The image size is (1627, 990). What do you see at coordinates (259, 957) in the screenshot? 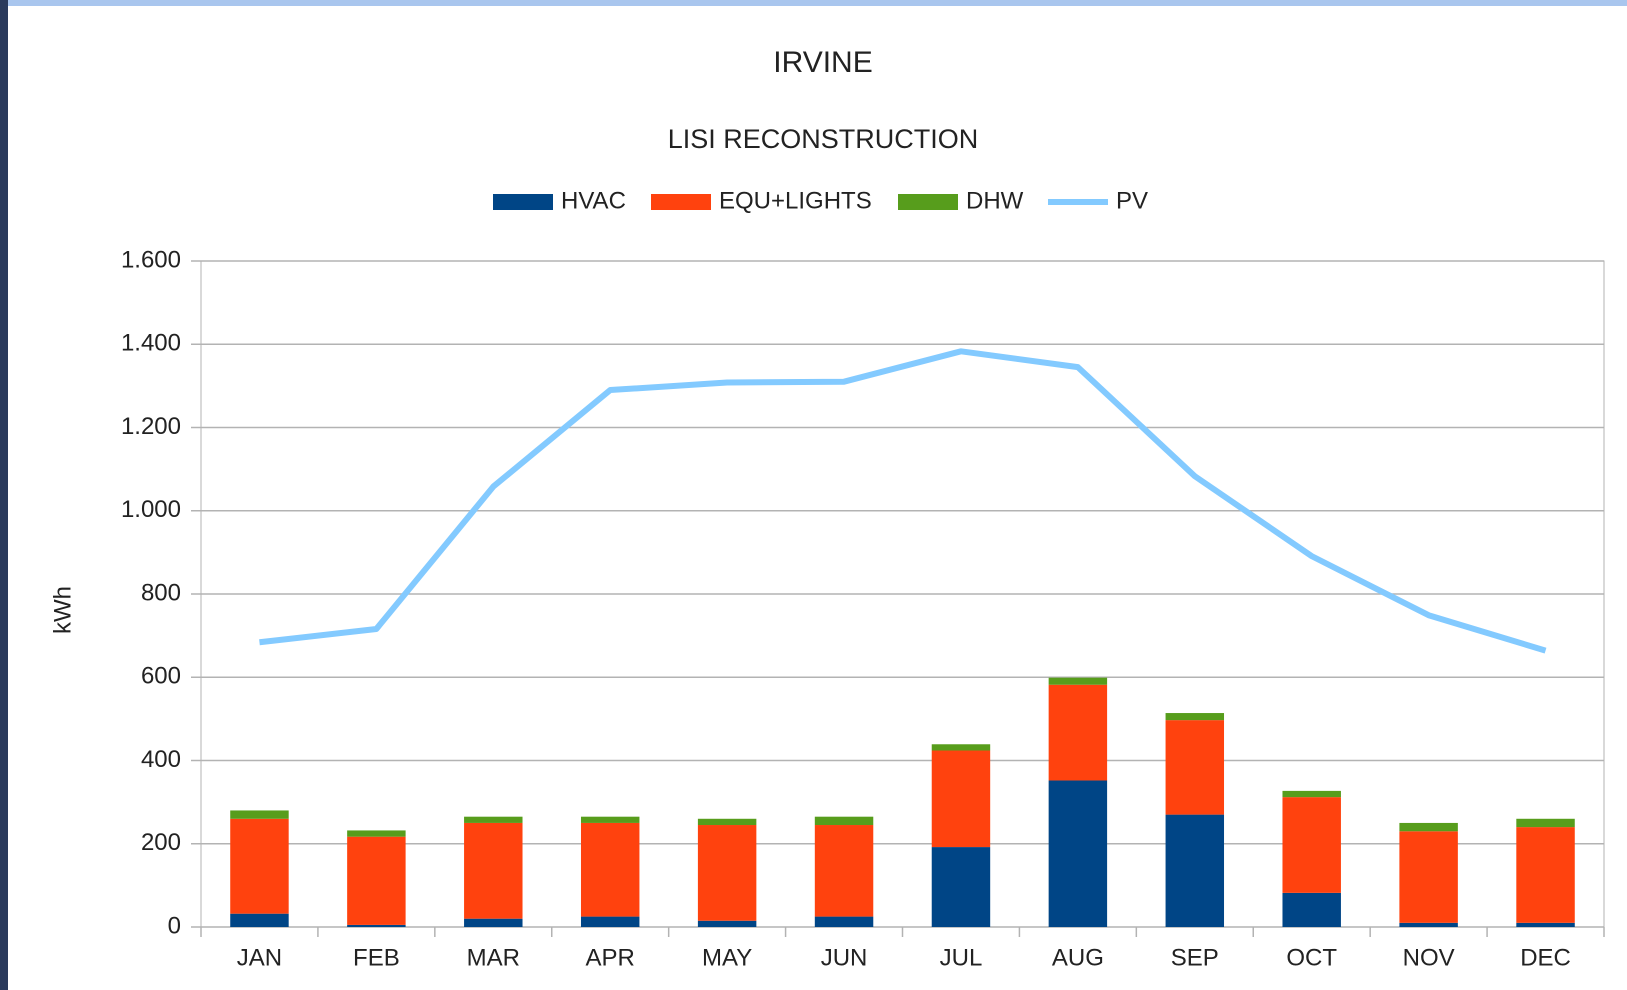
I see `x-tick-label: JAN` at bounding box center [259, 957].